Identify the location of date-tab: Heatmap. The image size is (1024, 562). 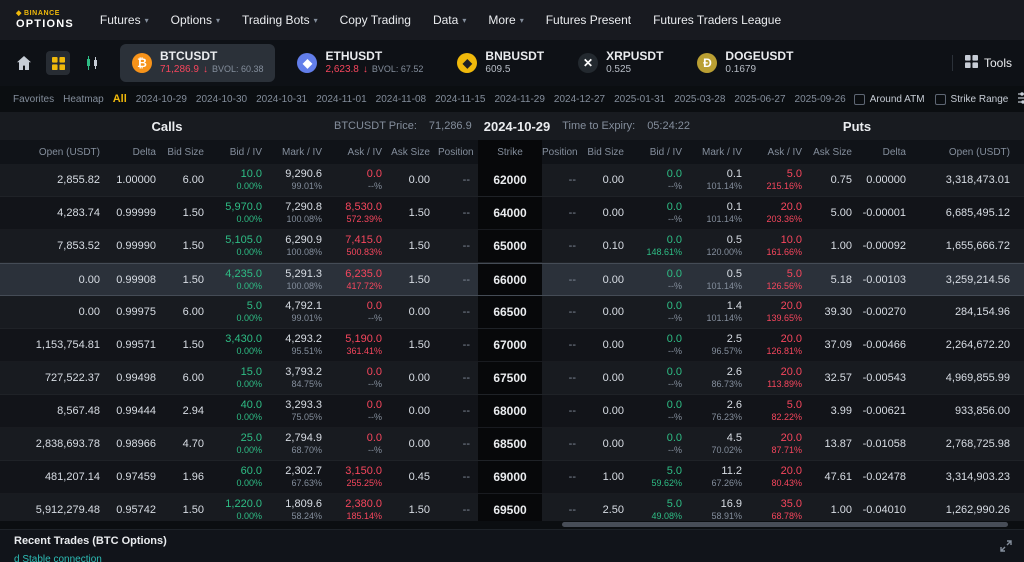
(83, 99).